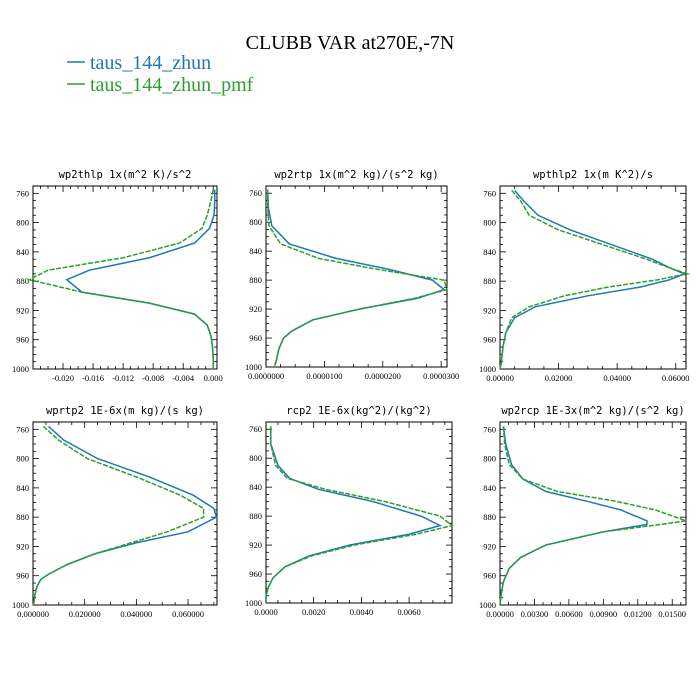  I want to click on legend: taus_144_zhun taus_144_zhun_pmf, so click(160, 74).